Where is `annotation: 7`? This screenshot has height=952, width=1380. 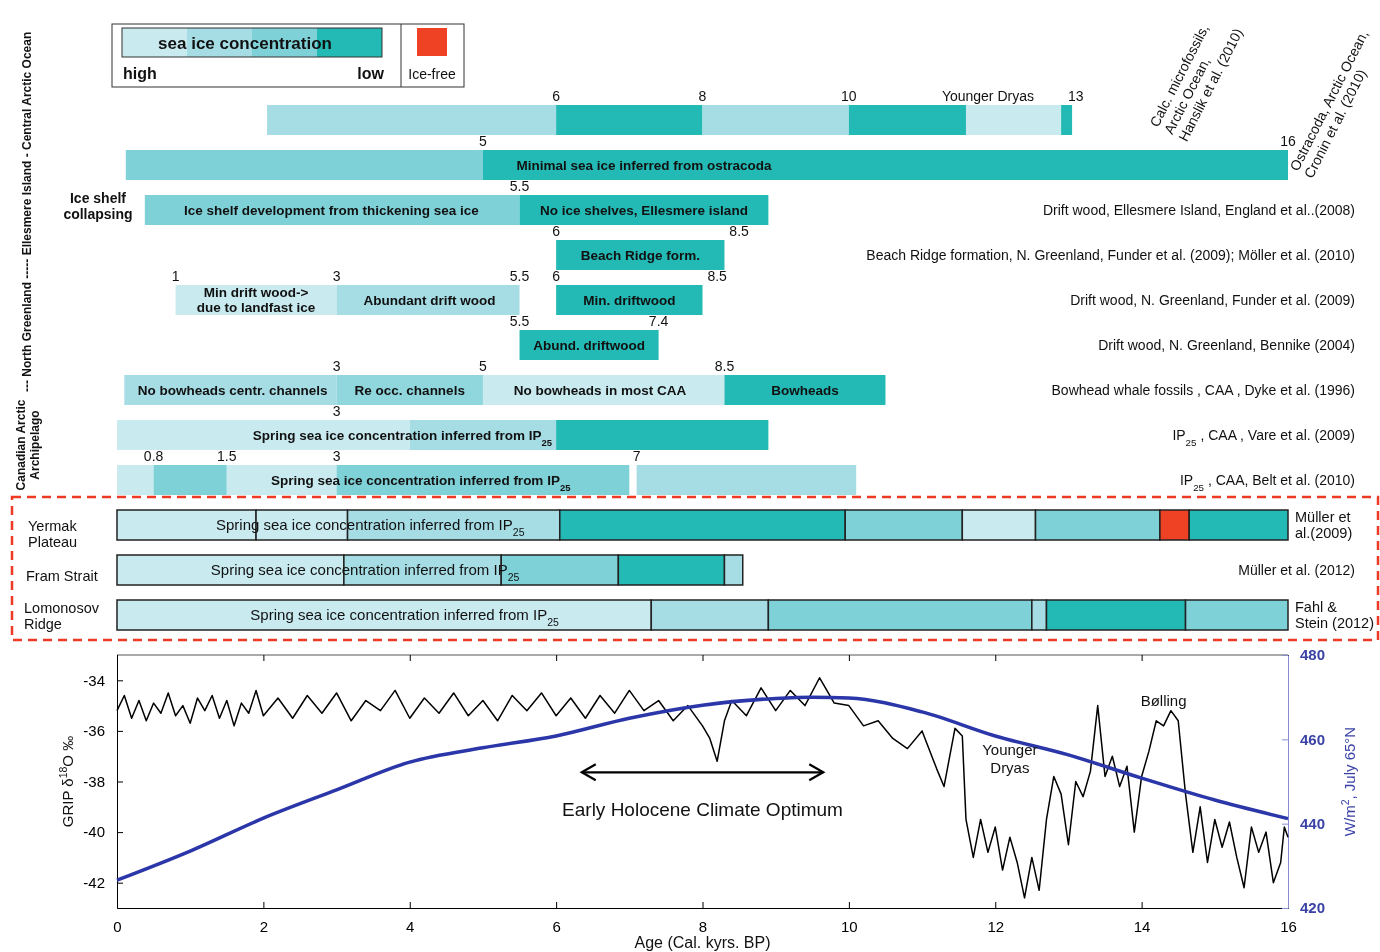 annotation: 7 is located at coordinates (636, 455).